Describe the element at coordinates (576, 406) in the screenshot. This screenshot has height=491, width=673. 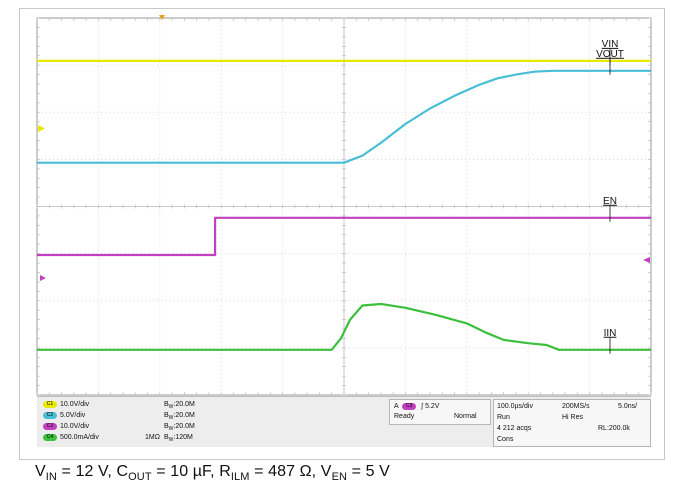
I see `sample-rate: 200MS/s` at that location.